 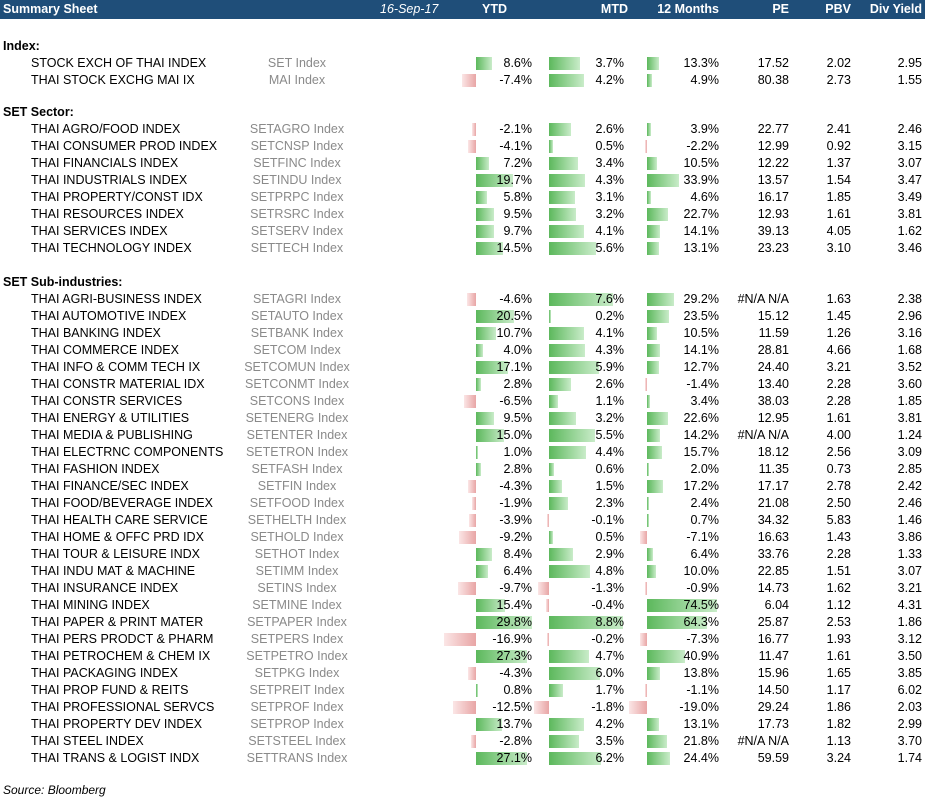 I want to click on pbv-value: 1.82, so click(x=838, y=724).